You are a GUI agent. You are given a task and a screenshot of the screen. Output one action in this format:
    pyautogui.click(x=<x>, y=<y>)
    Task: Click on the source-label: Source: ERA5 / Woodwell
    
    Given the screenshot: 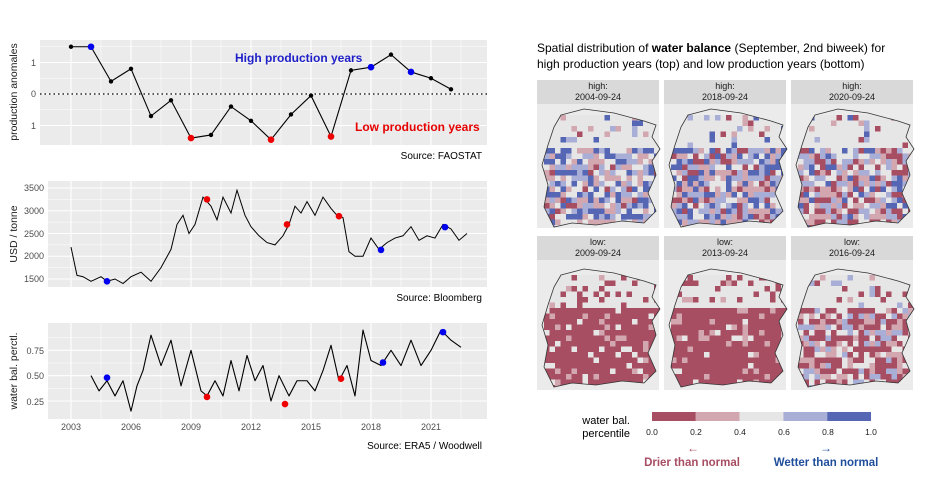 What is the action you would take?
    pyautogui.click(x=424, y=446)
    